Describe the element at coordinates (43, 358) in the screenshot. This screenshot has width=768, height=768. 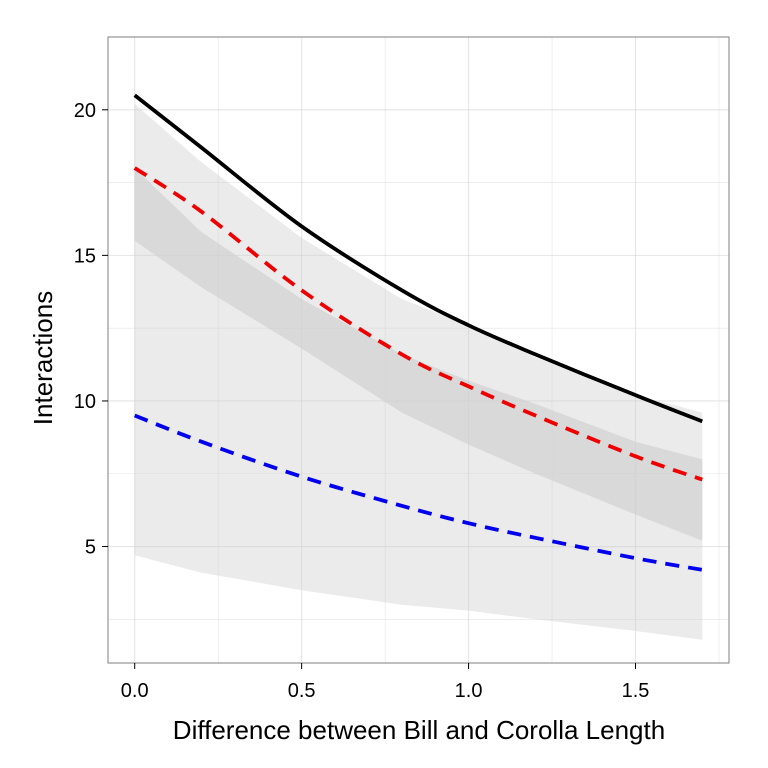
I see `y-axis-title: Interactions` at that location.